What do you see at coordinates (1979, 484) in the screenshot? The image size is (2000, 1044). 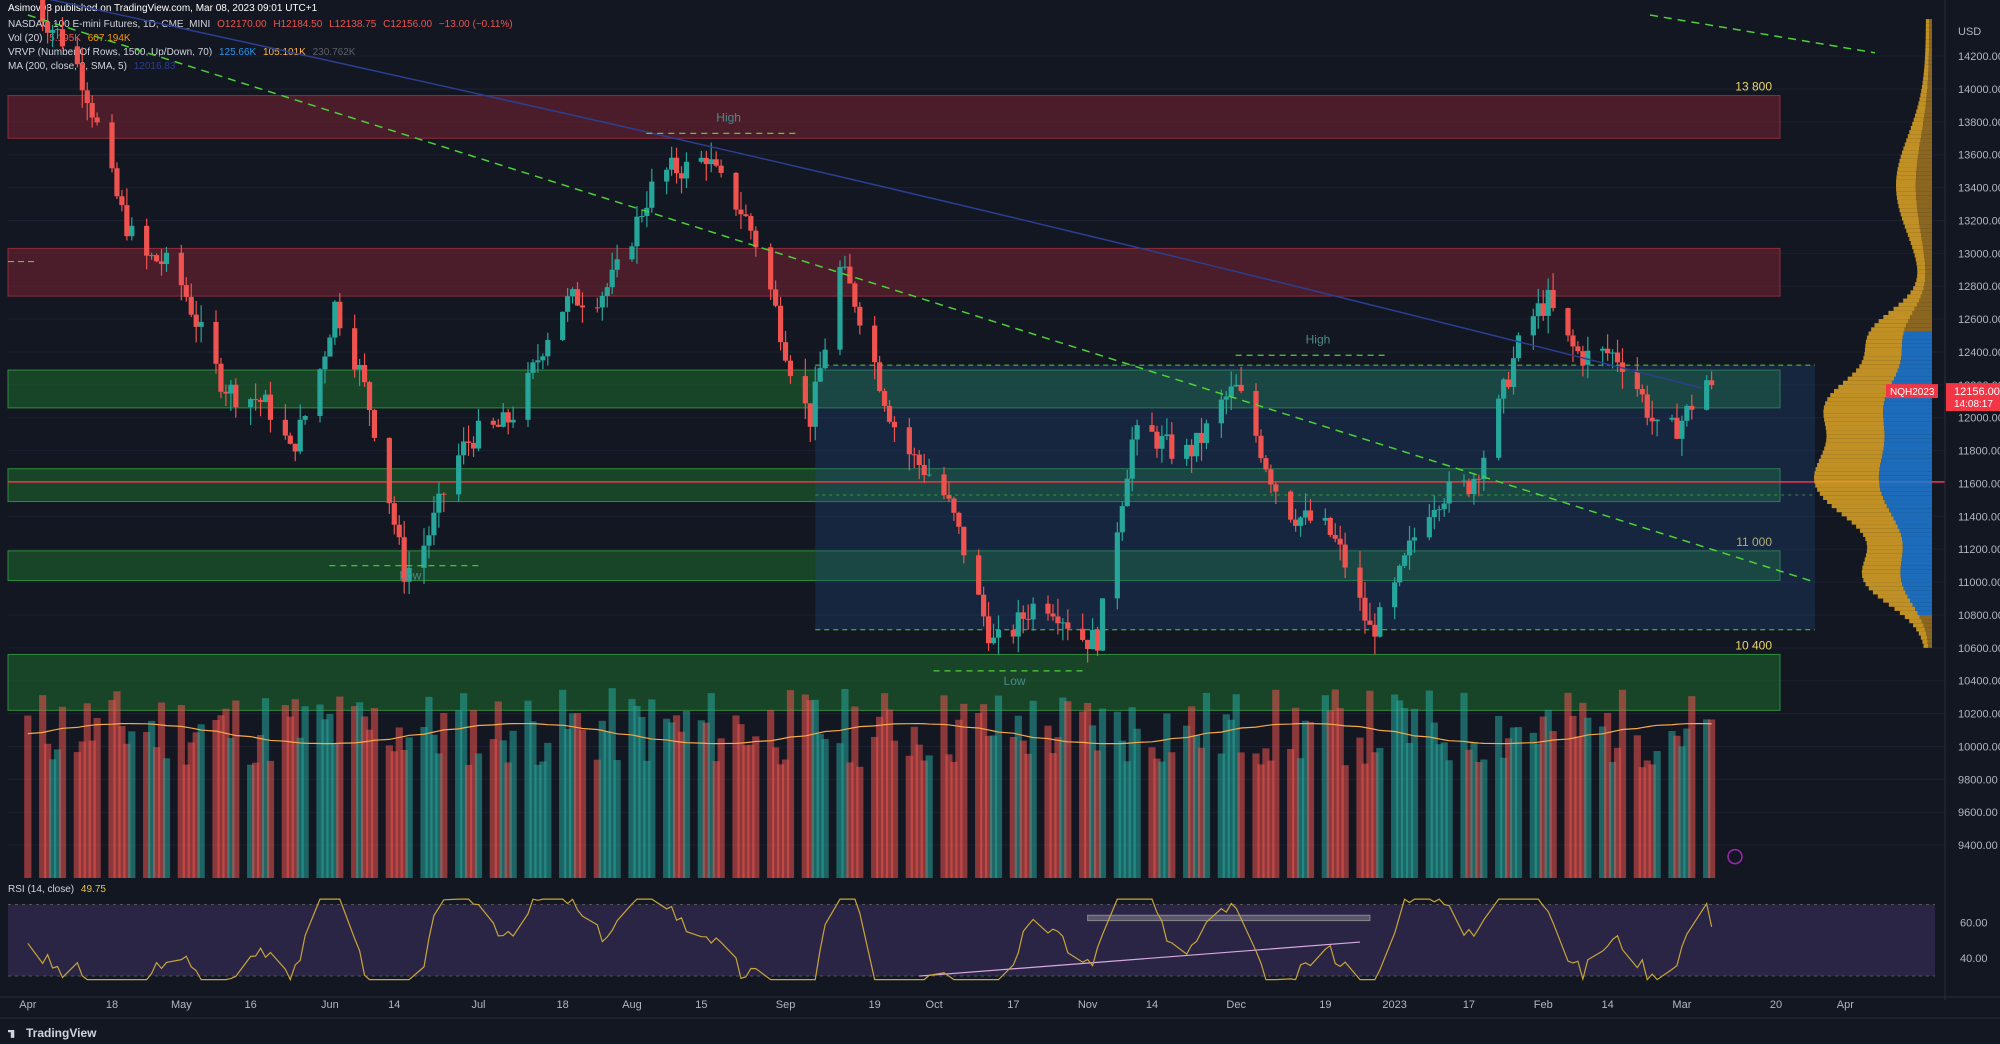 I see `price-tick-label: 11600.00` at bounding box center [1979, 484].